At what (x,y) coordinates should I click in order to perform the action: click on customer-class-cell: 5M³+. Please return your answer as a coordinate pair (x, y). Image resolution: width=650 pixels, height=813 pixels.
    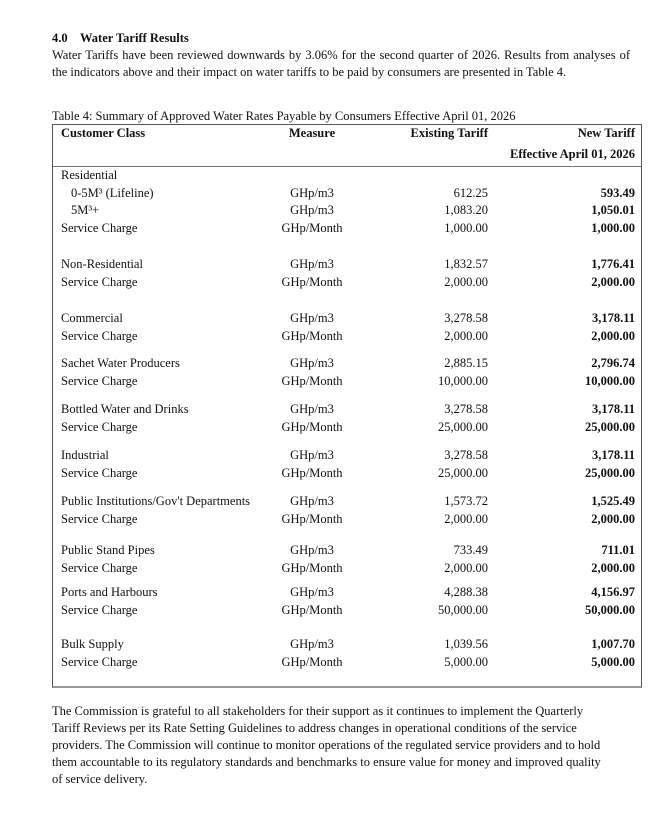
    Looking at the image, I should click on (85, 210).